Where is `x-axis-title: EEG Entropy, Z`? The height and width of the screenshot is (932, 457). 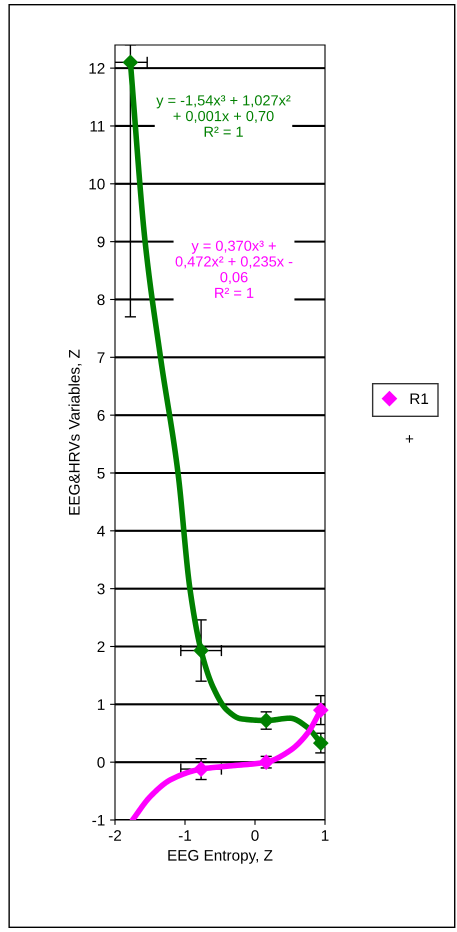
x-axis-title: EEG Entropy, Z is located at coordinates (220, 857).